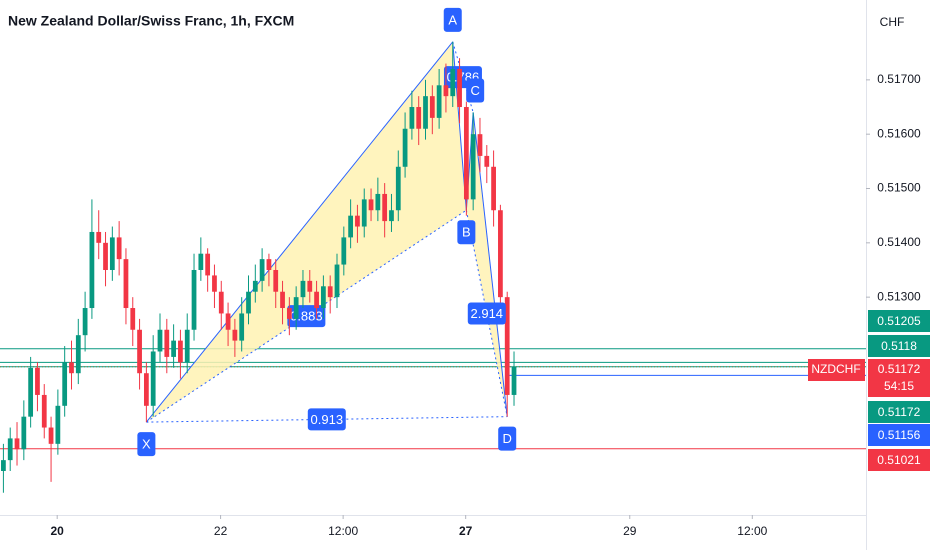  I want to click on ratio-text: 0.913, so click(327, 419).